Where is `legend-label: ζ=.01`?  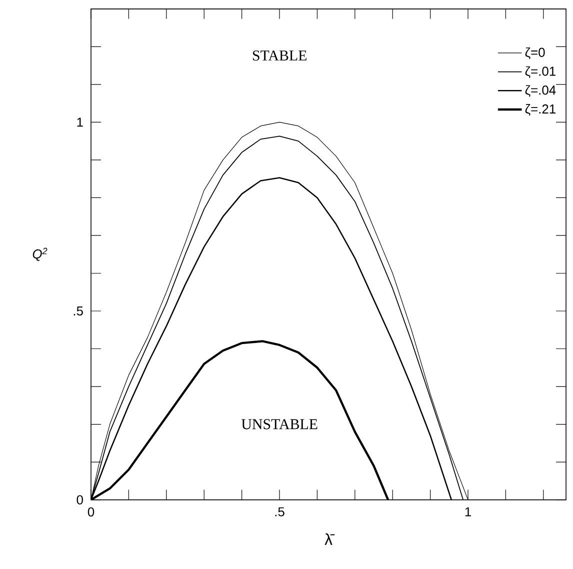 legend-label: ζ=.01 is located at coordinates (540, 72).